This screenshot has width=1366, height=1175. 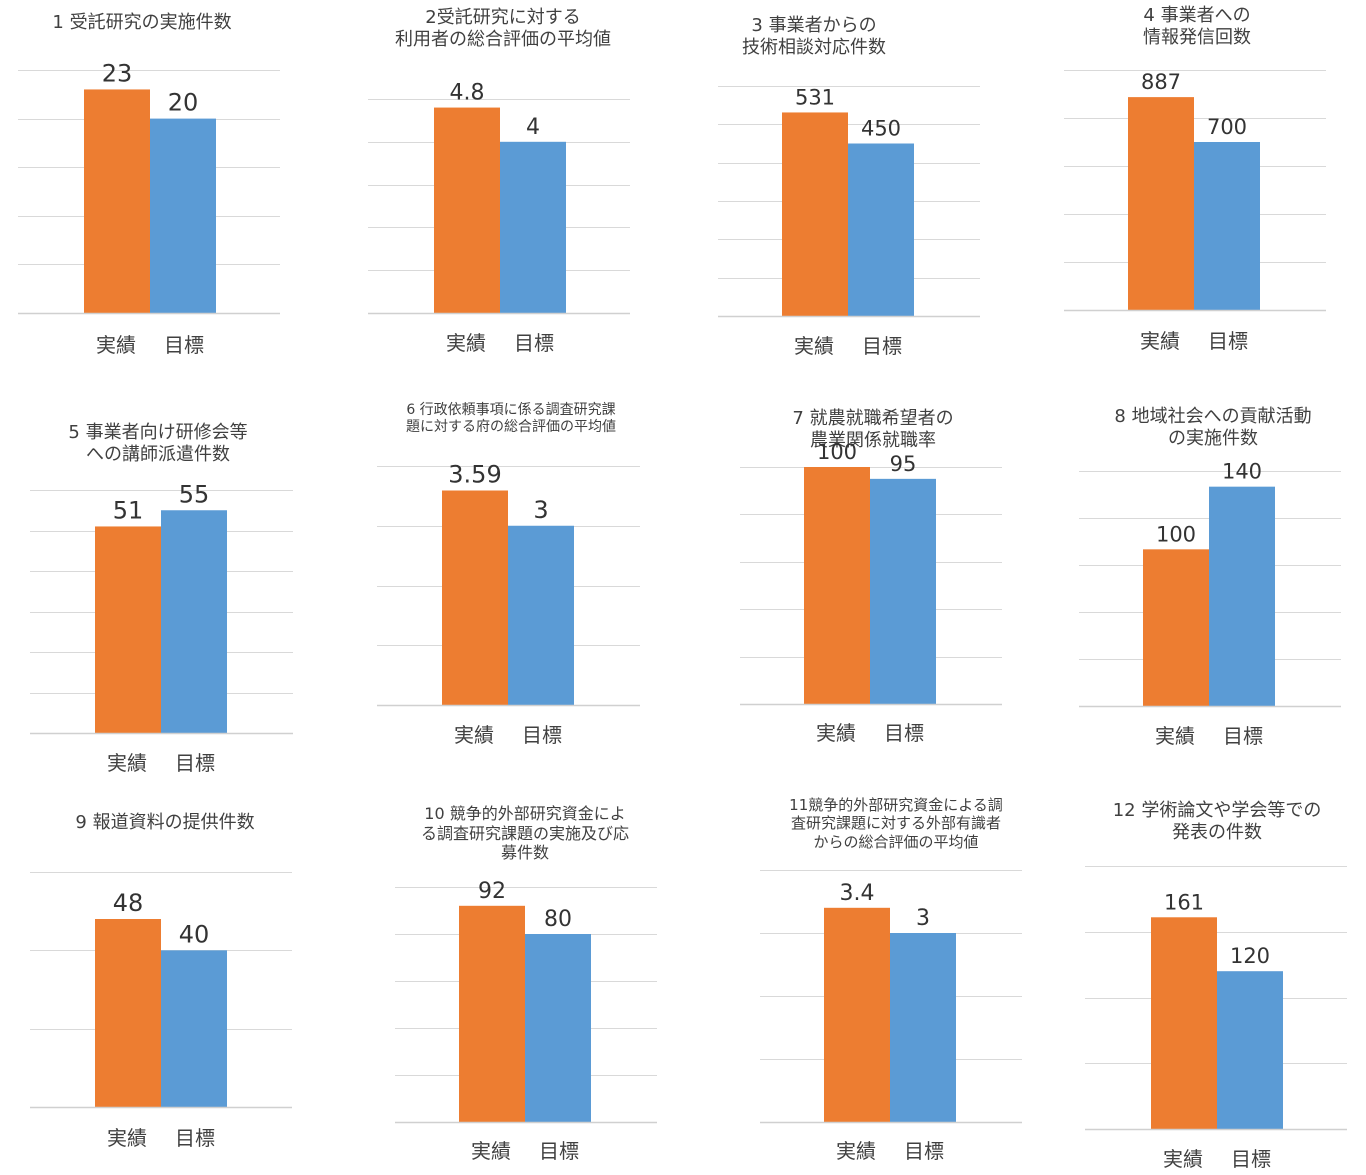 What do you see at coordinates (116, 345) in the screenshot?
I see `chart-1-category-label: 実績` at bounding box center [116, 345].